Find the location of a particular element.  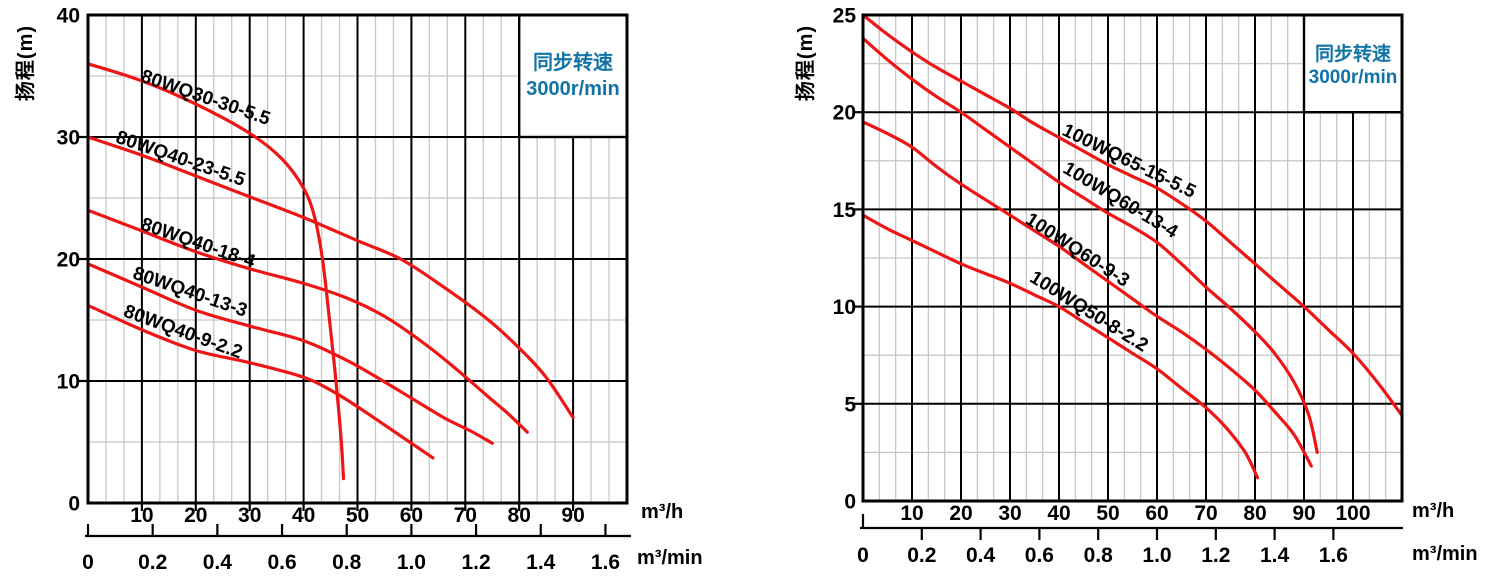

right-x-unit-m3min: m³/min is located at coordinates (1445, 554).